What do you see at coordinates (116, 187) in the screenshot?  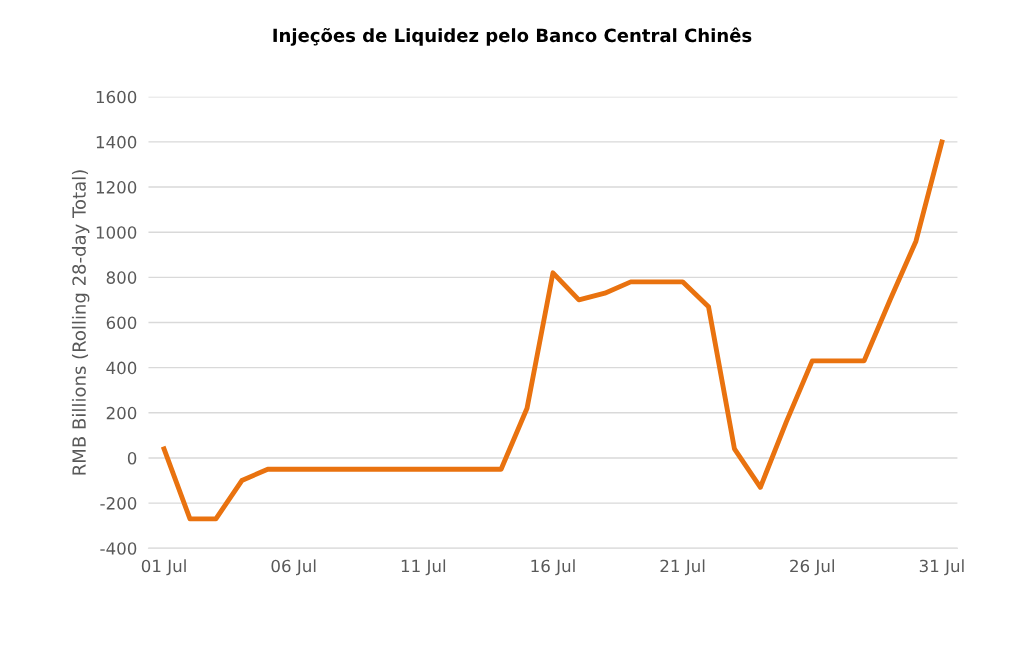 I see `y-tick-label: 1200` at bounding box center [116, 187].